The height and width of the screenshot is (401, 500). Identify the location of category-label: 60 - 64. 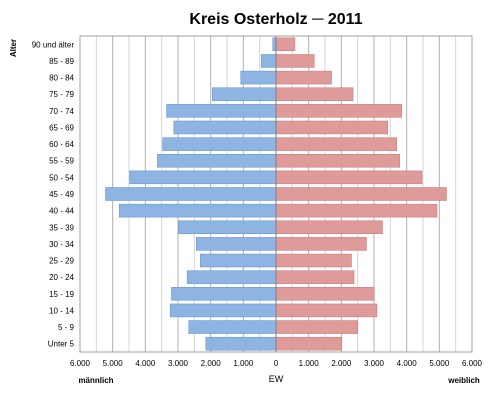
(61, 144).